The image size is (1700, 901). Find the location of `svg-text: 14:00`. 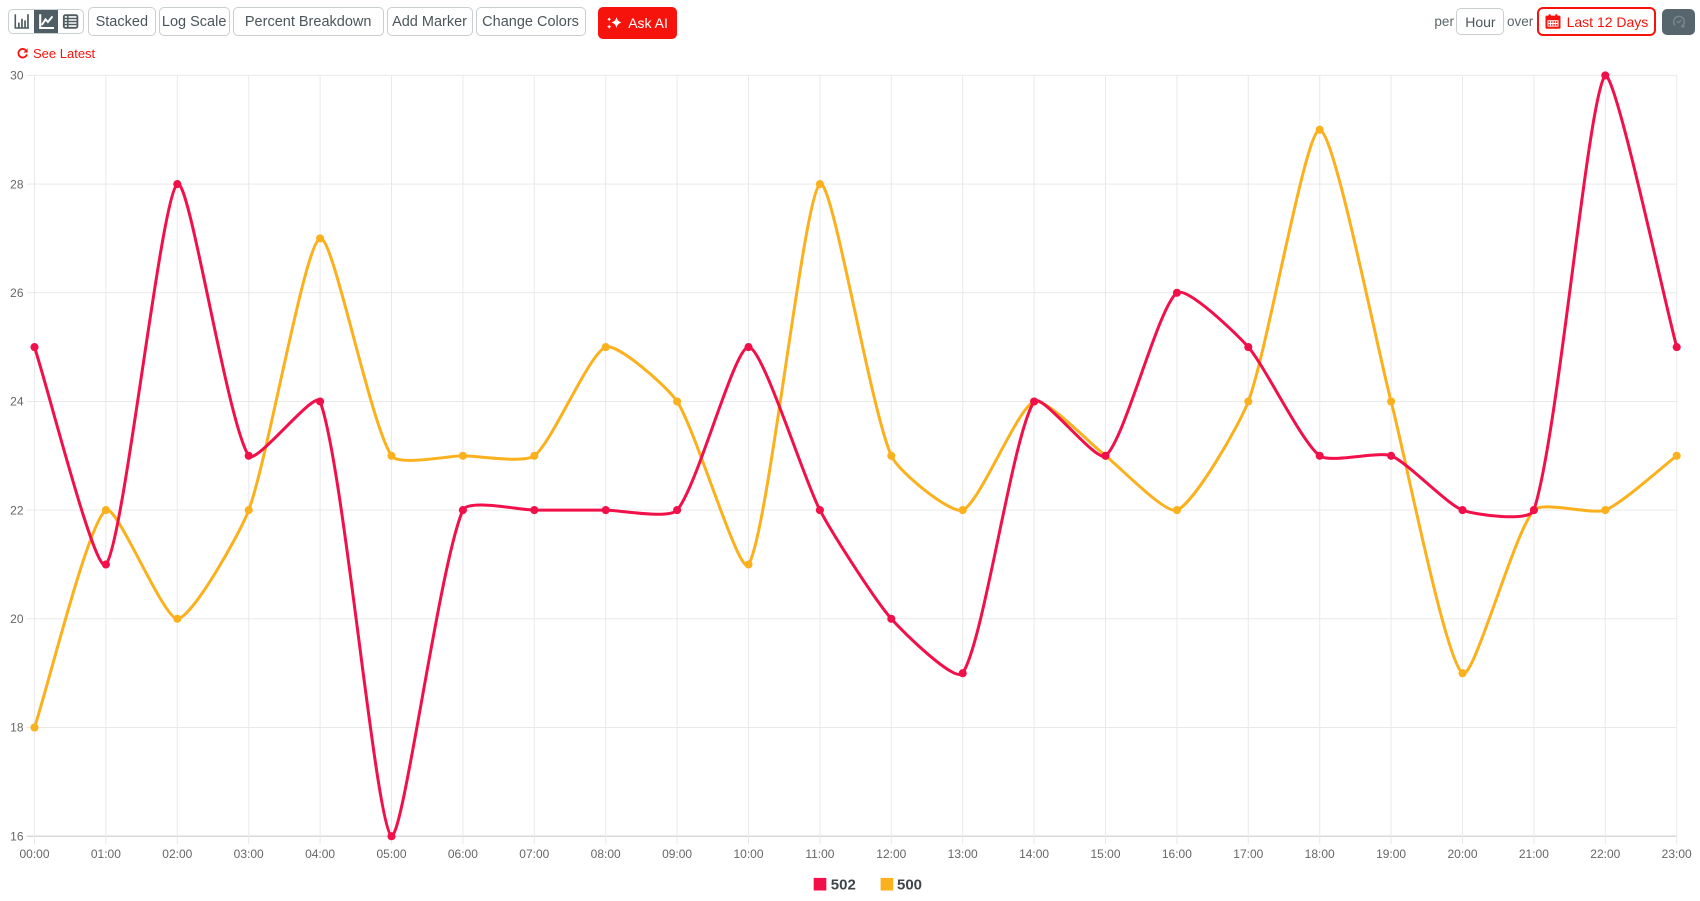

svg-text: 14:00 is located at coordinates (1034, 854).